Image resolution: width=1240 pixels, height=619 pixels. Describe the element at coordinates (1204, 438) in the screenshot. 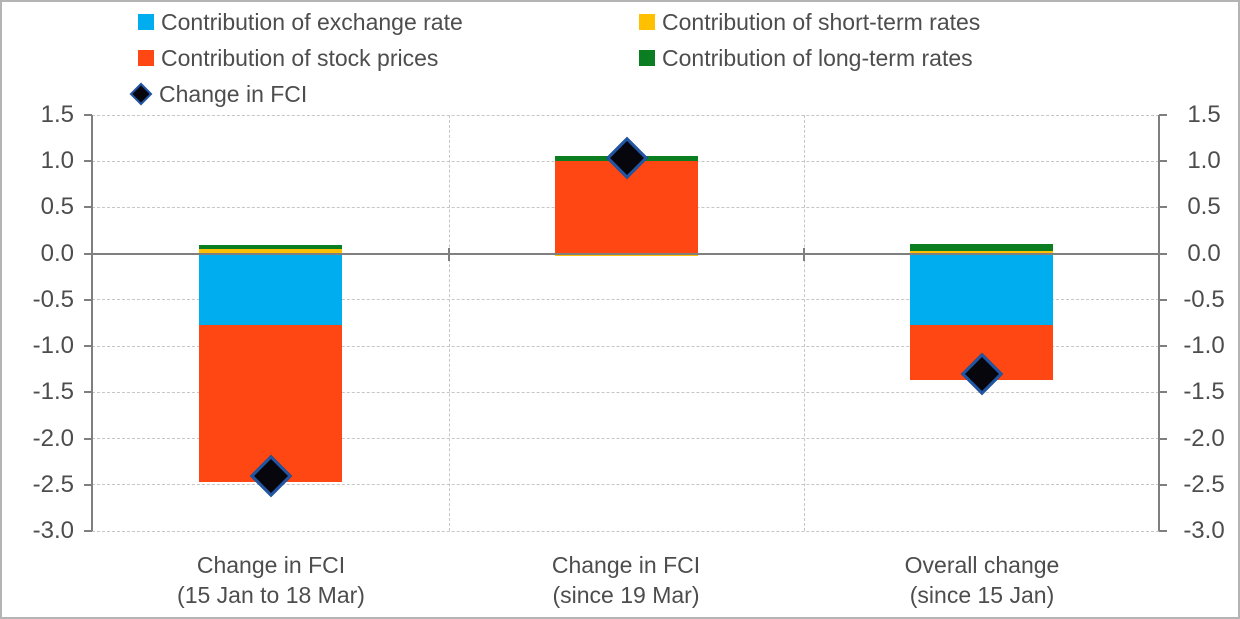

I see `y-tick-label-right: -2.0` at that location.